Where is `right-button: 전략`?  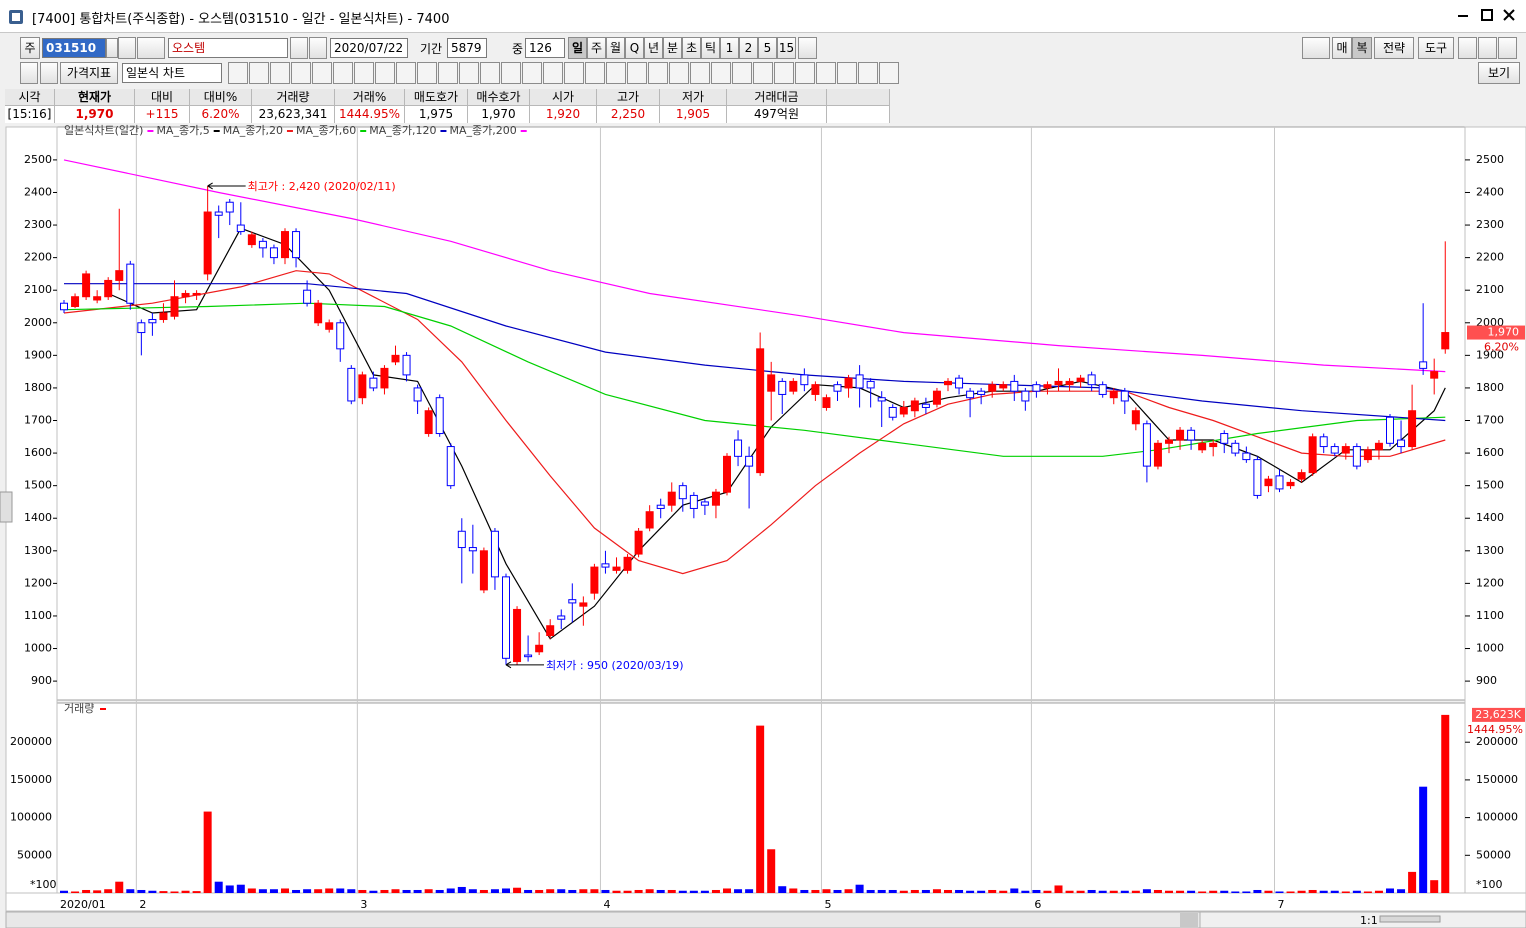
right-button: 전략 is located at coordinates (1394, 48).